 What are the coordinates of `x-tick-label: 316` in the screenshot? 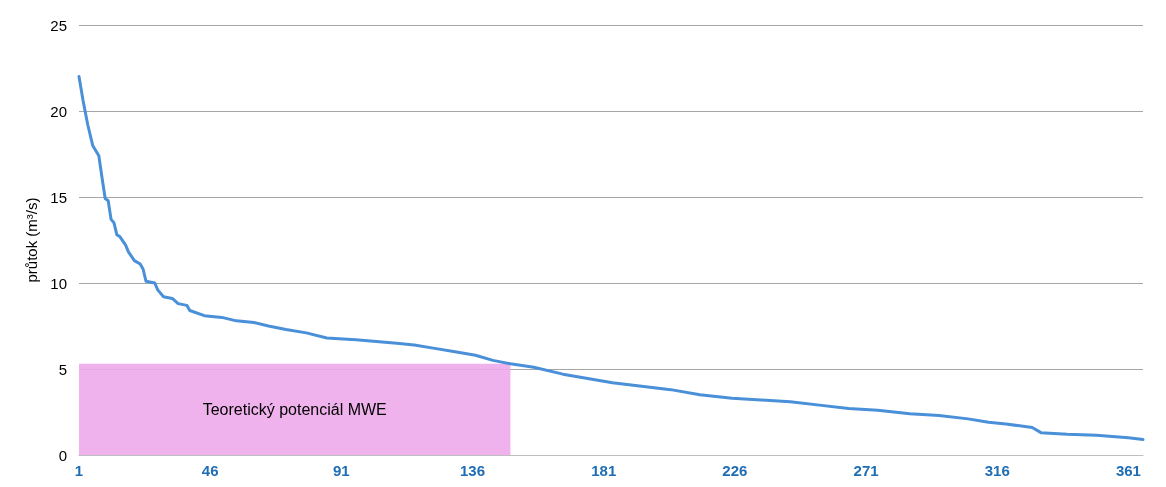 It's located at (997, 470).